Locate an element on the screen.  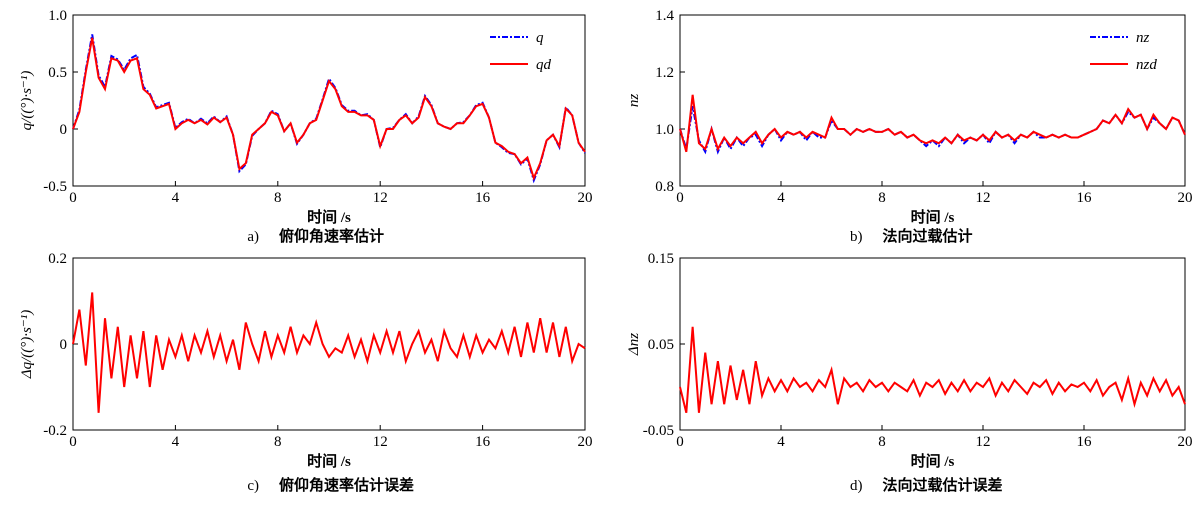
y-axis-label: q/((°)·s⁻¹) is located at coordinates (27, 101).